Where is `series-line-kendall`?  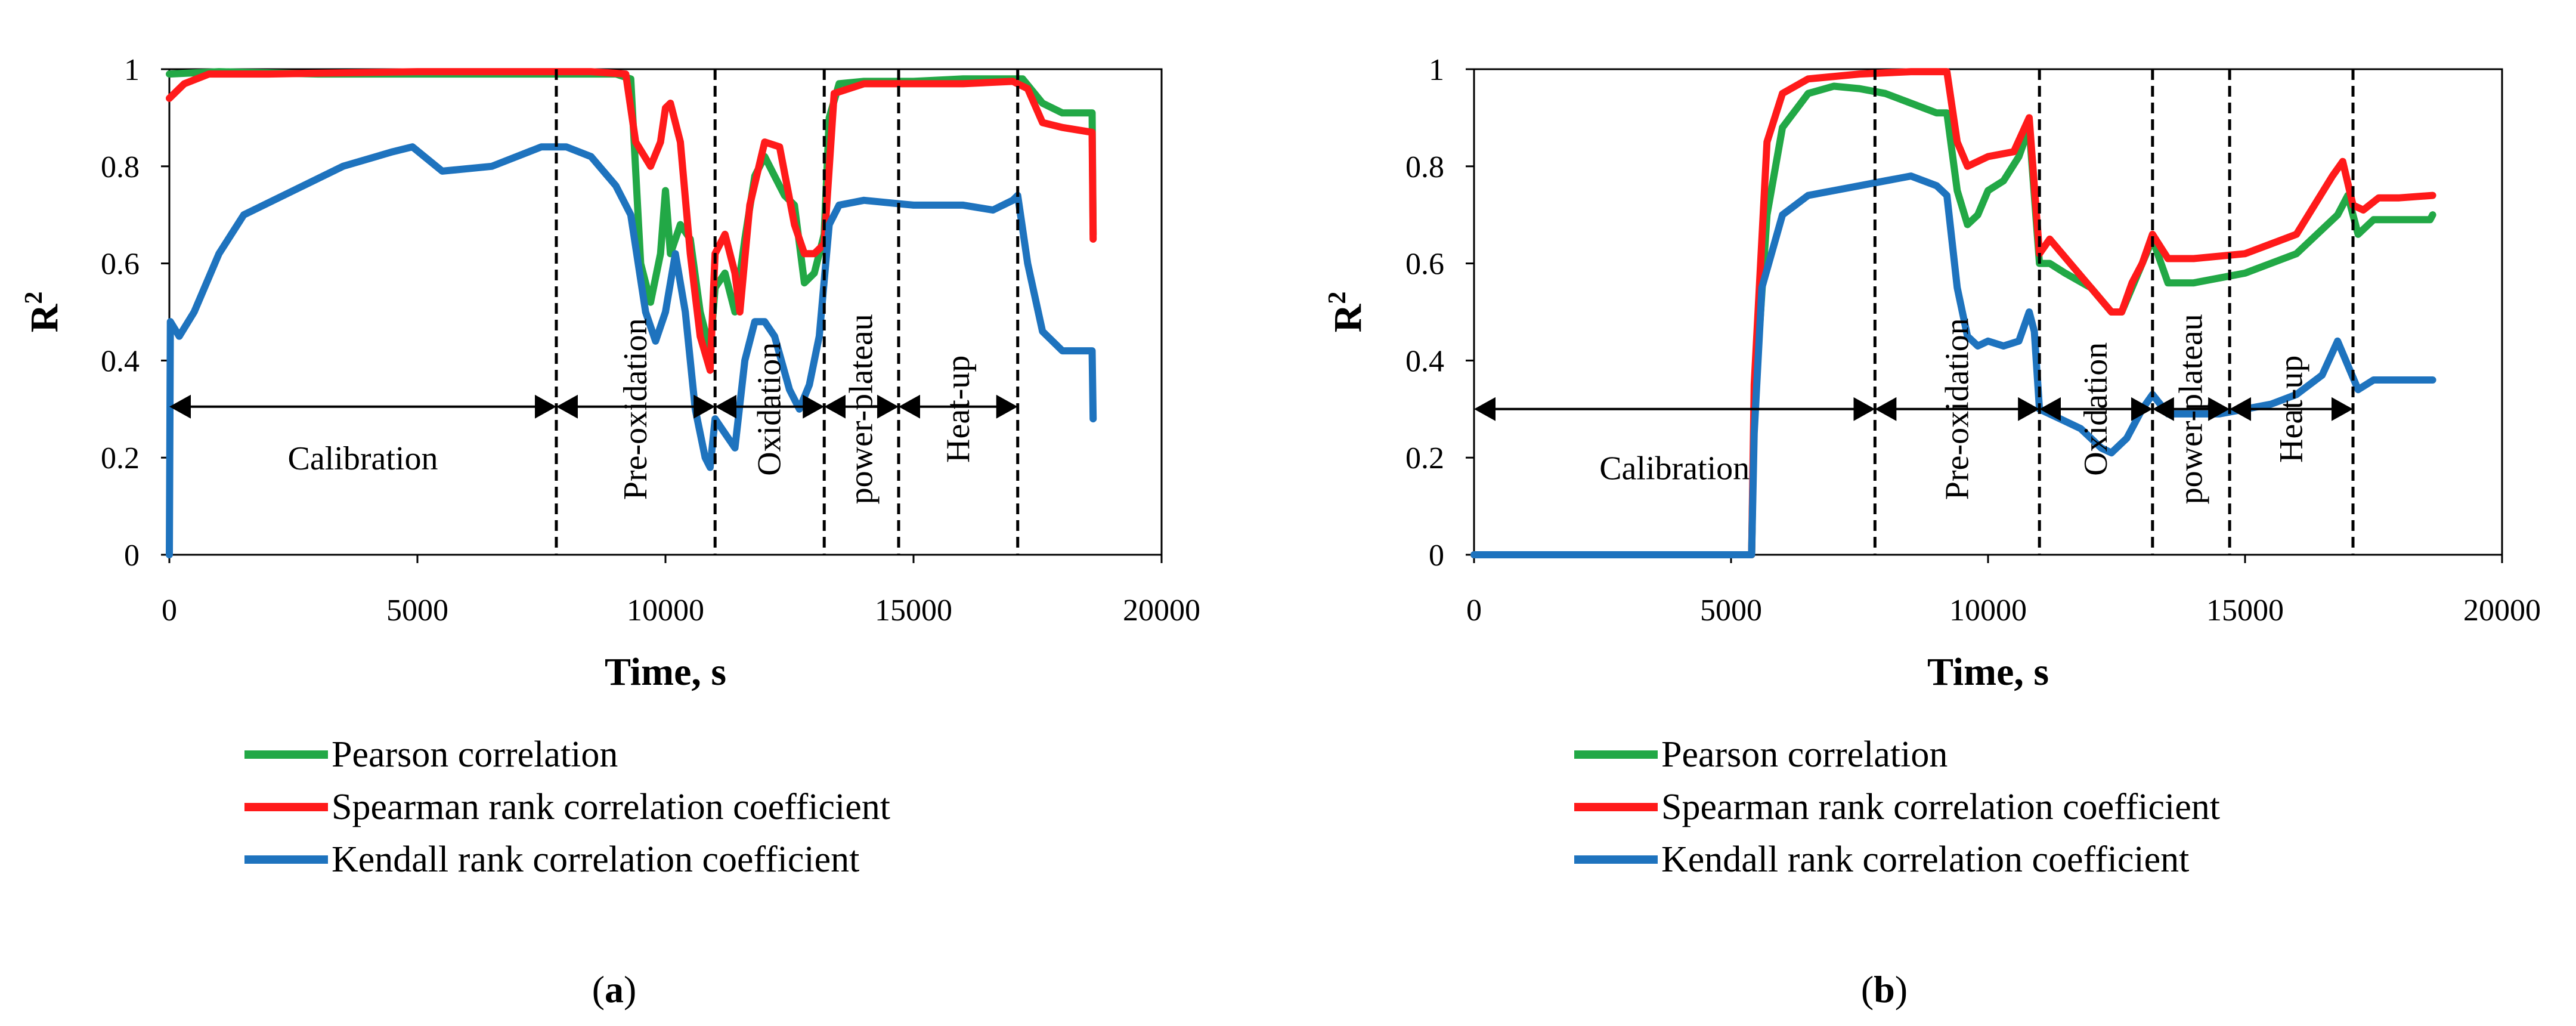
series-line-kendall is located at coordinates (631, 350).